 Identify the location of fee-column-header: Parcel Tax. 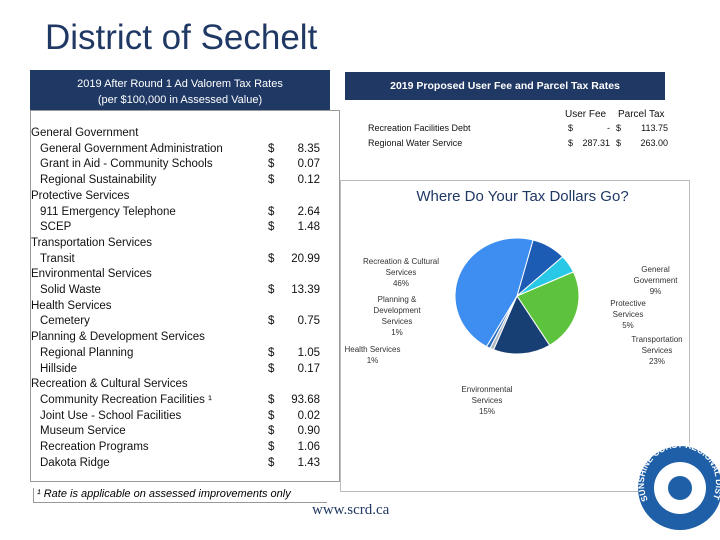
(641, 114).